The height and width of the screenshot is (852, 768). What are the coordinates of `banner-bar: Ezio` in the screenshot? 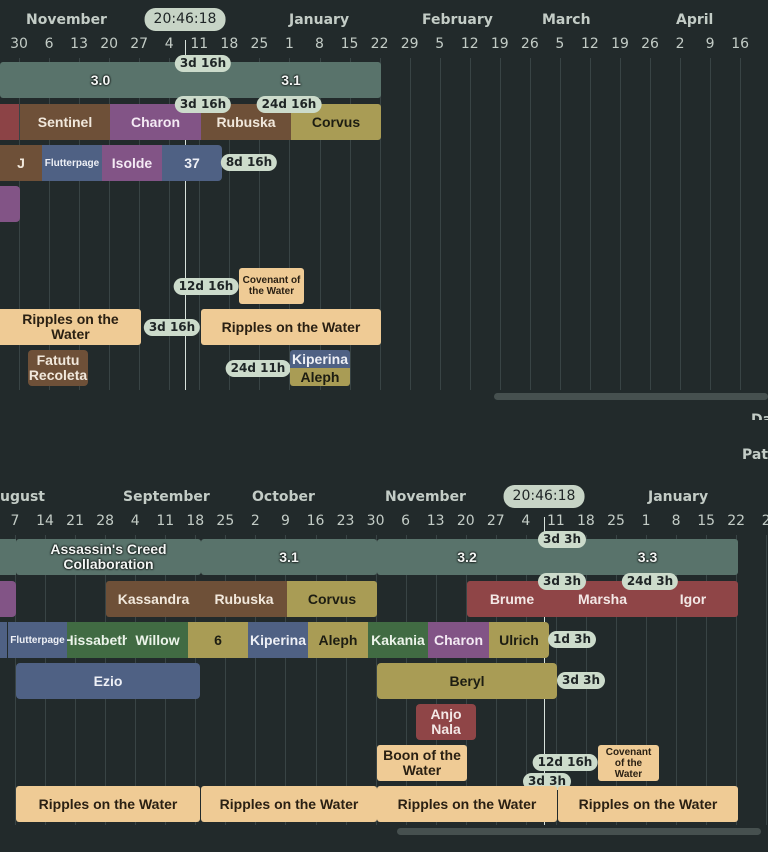 It's located at (108, 681).